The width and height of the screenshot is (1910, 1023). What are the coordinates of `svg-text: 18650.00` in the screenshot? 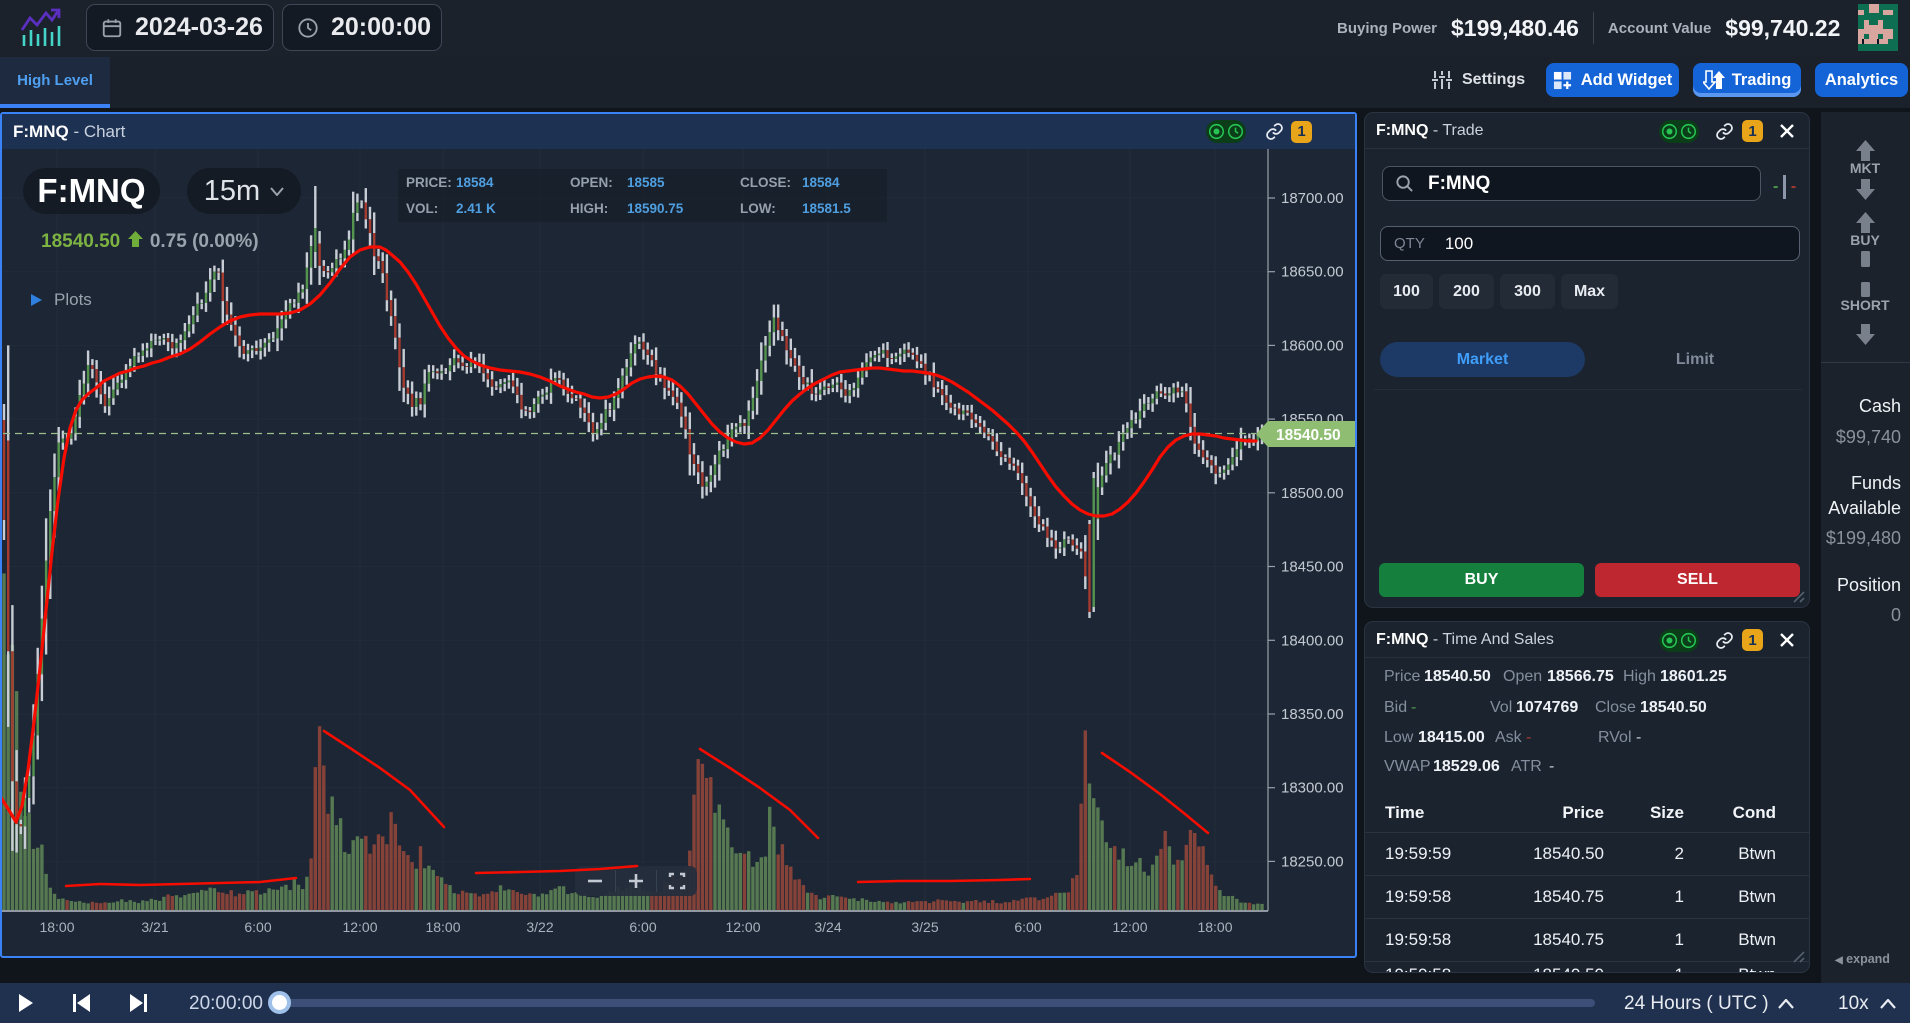 It's located at (1312, 272).